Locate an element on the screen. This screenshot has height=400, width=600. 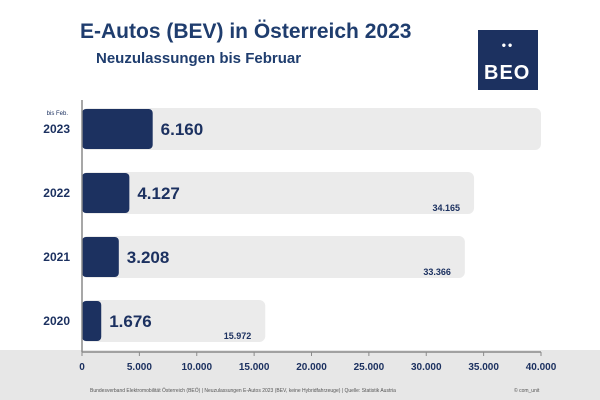
footer-band is located at coordinates (300, 375).